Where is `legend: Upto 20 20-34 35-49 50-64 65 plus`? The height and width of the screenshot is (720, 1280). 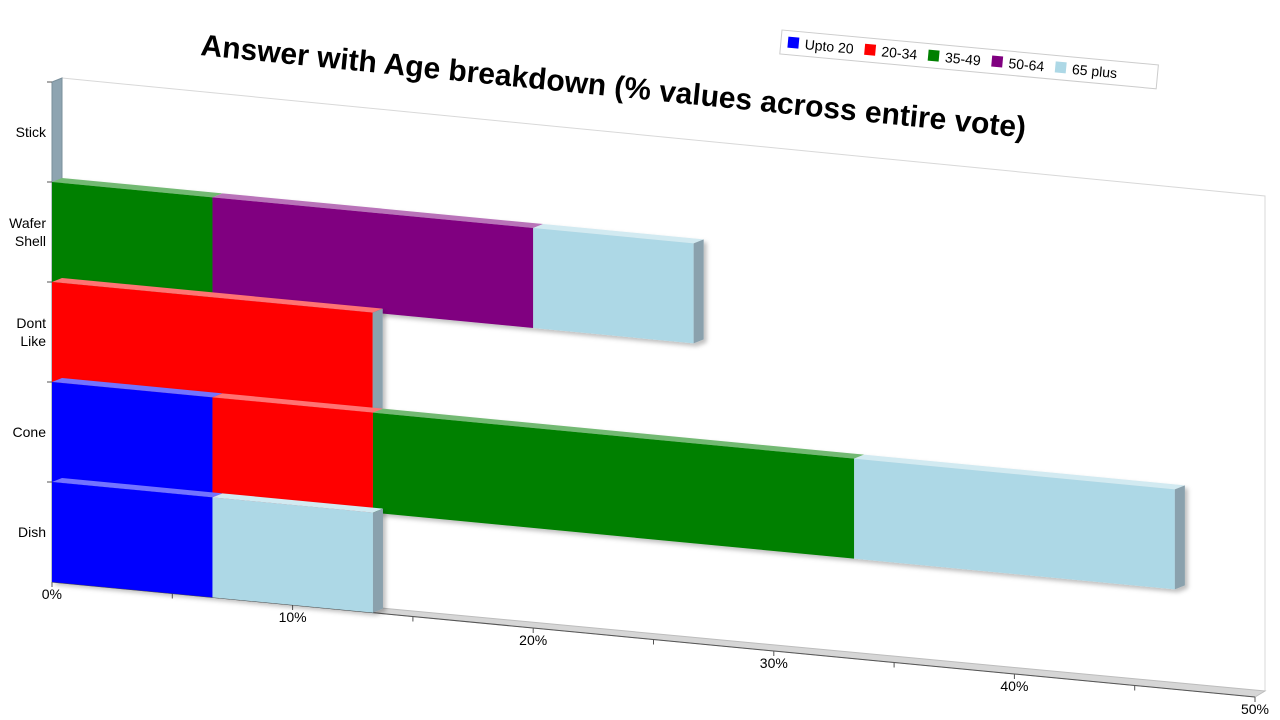 legend: Upto 20 20-34 35-49 50-64 65 plus is located at coordinates (969, 59).